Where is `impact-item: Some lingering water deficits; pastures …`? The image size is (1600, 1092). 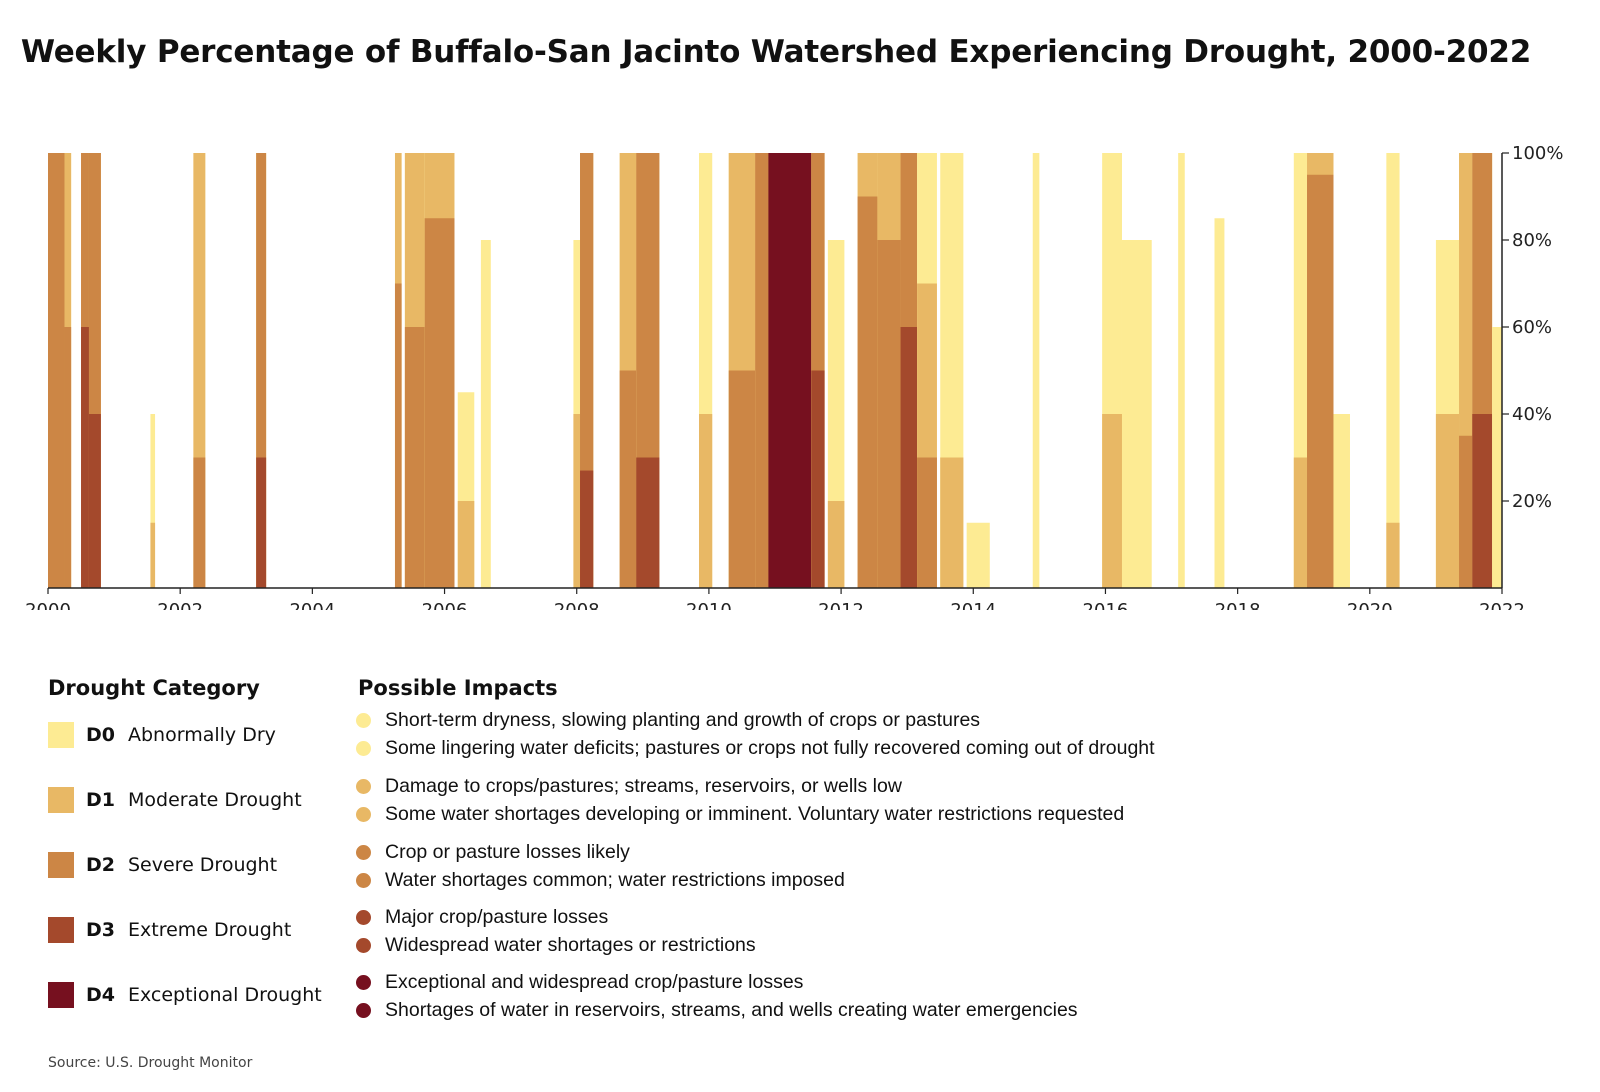
impact-item: Some lingering water deficits; pastures … is located at coordinates (755, 748).